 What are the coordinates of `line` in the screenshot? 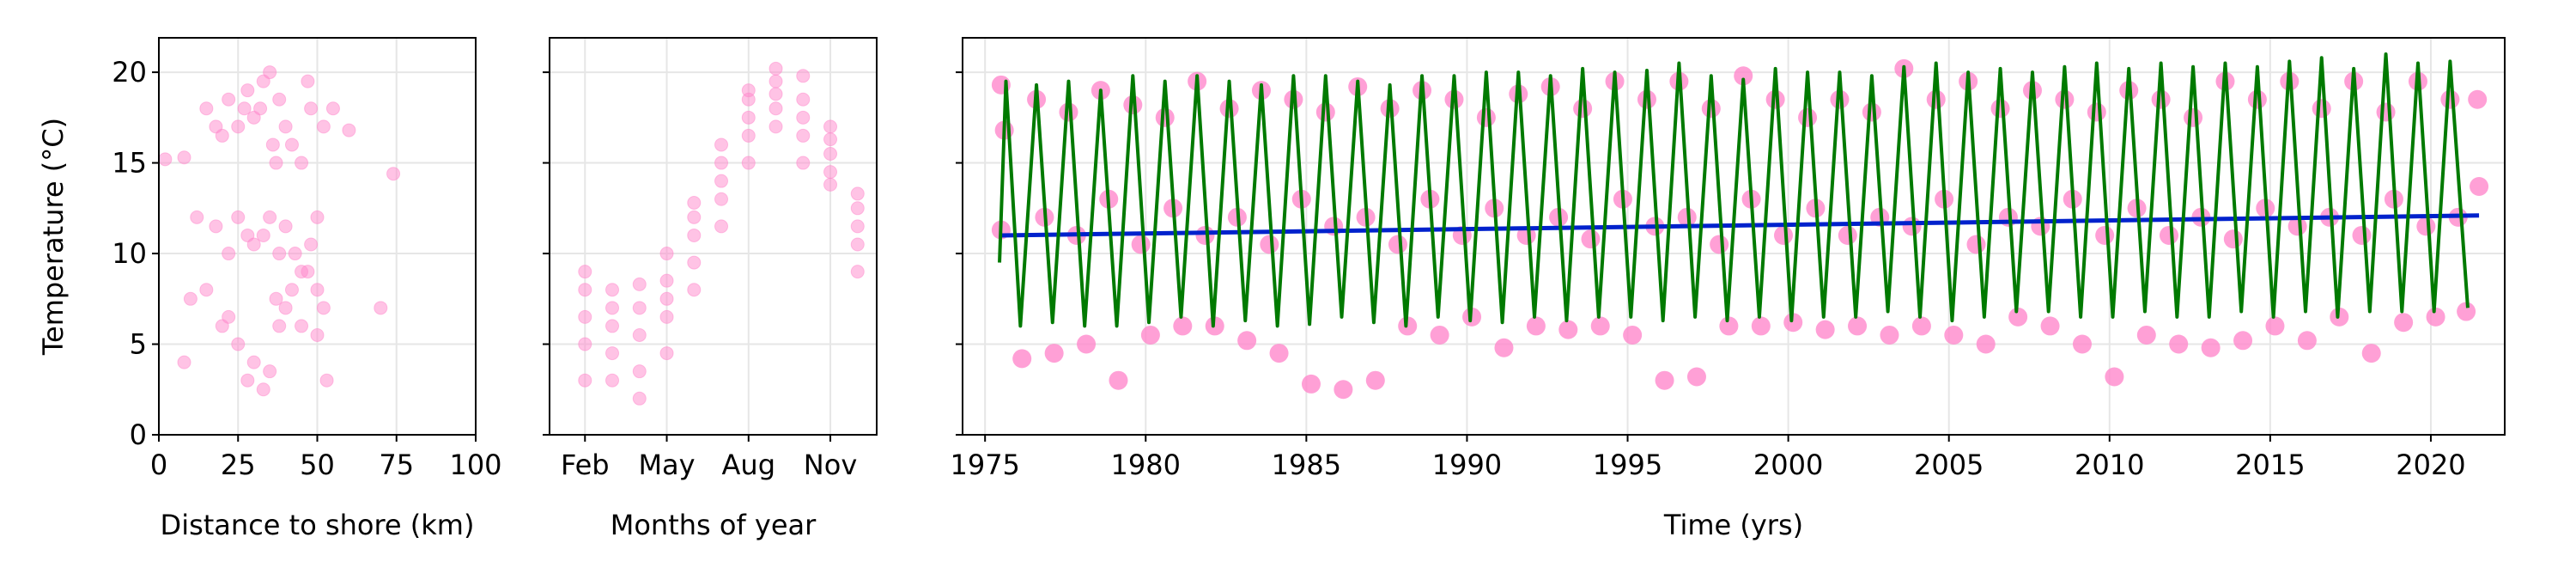 It's located at (1740, 226).